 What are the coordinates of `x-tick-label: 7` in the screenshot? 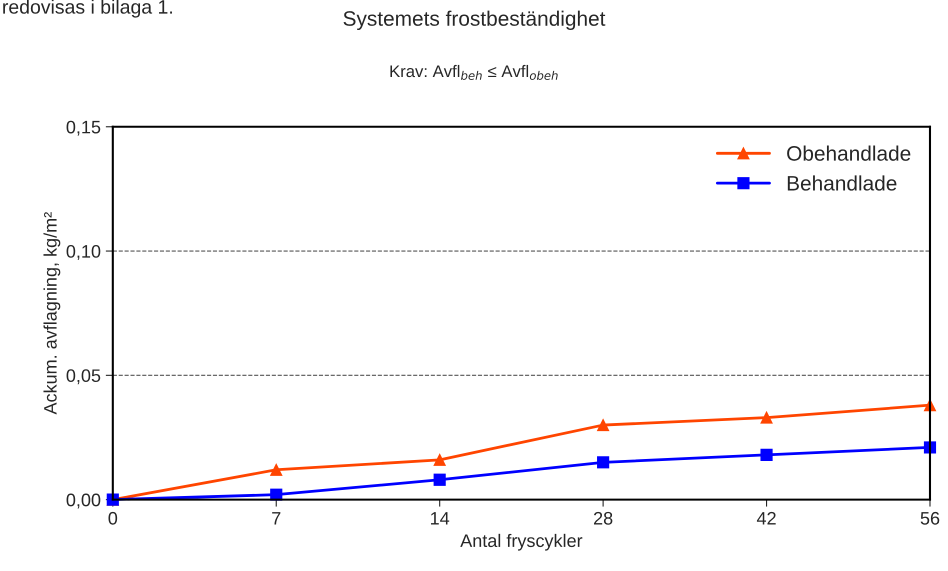 It's located at (276, 518).